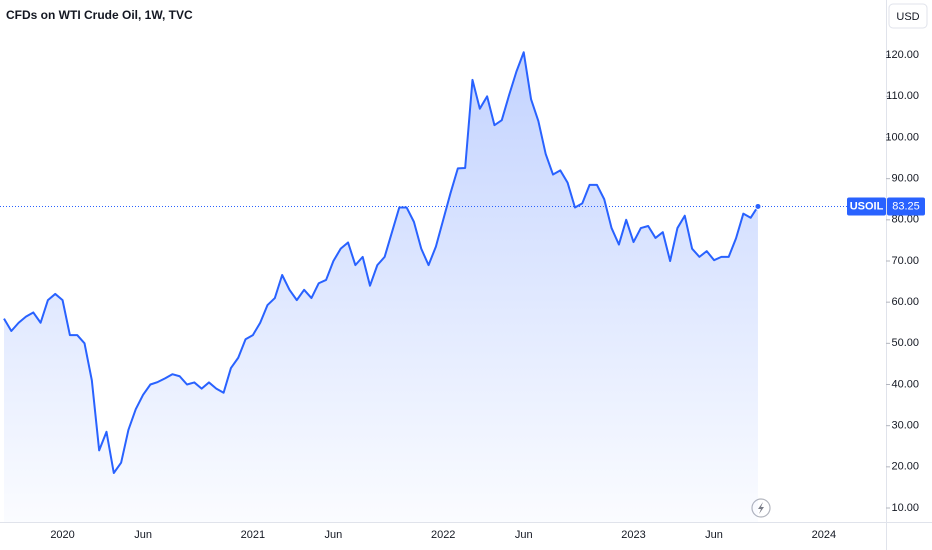  What do you see at coordinates (902, 96) in the screenshot?
I see `y-tick-label: 110.00` at bounding box center [902, 96].